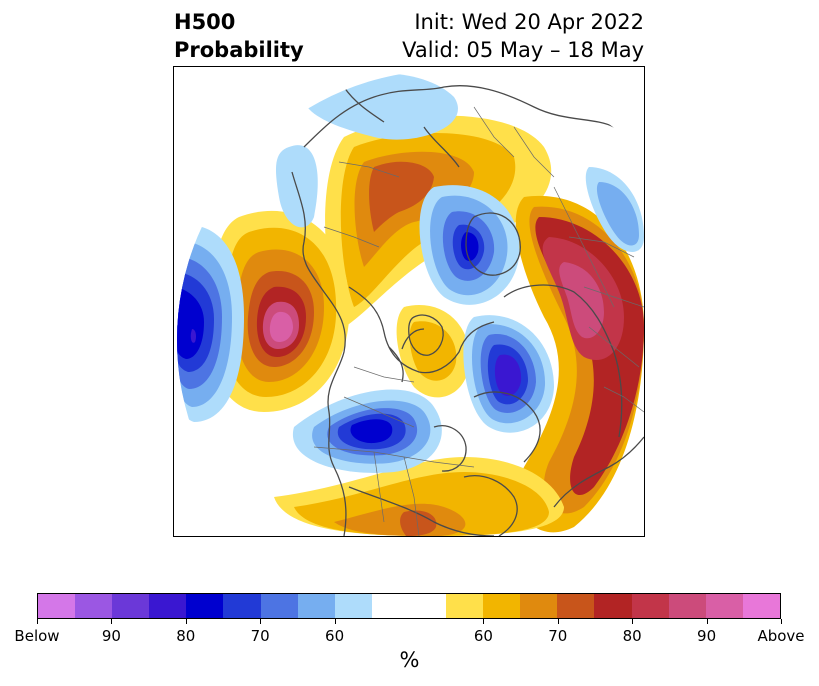 The width and height of the screenshot is (819, 686). Describe the element at coordinates (529, 22) in the screenshot. I see `init-date: Init: Wed 20 Apr 2022` at that location.